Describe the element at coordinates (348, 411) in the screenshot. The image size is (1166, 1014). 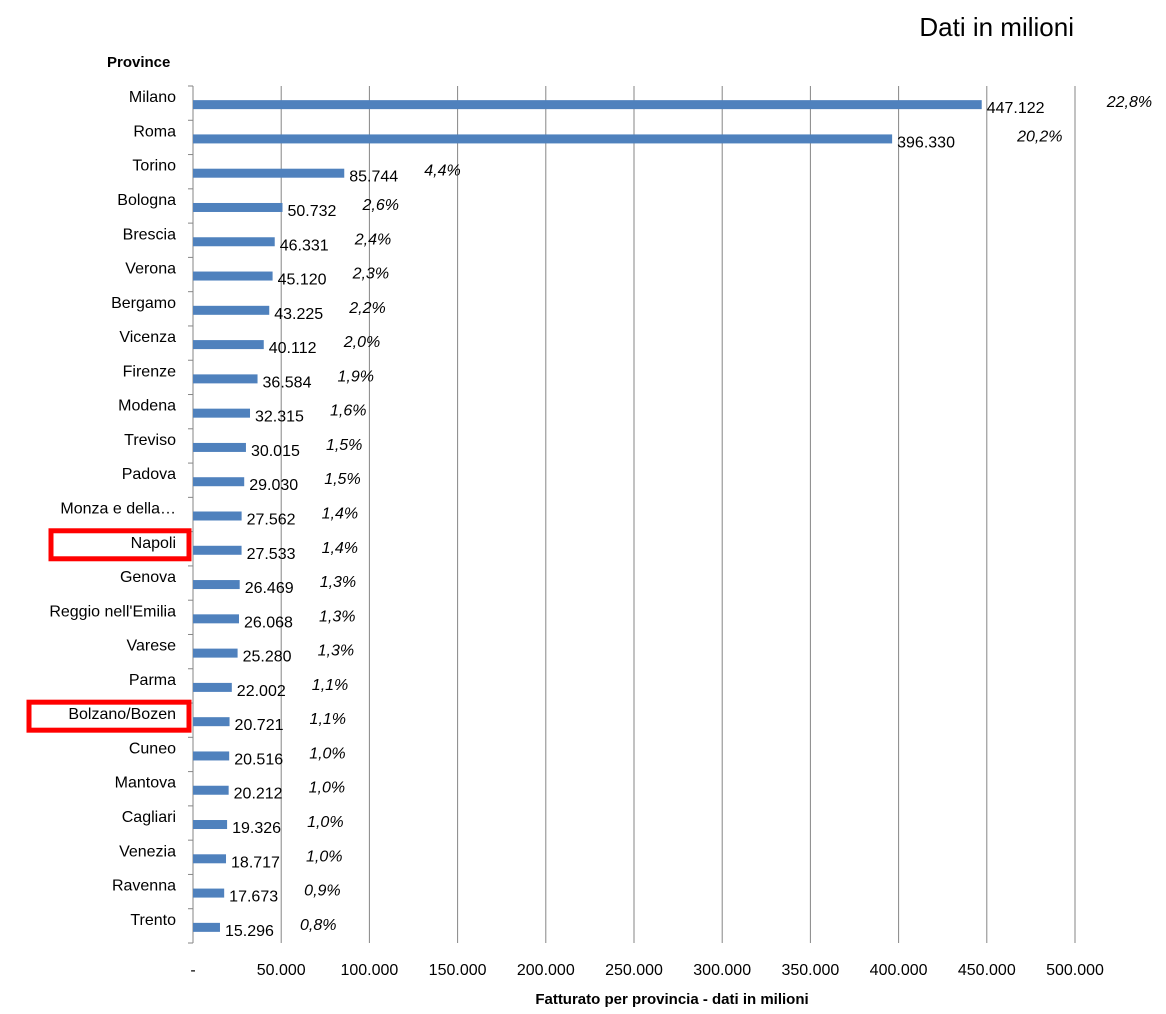
I see `percent-label: 1,6%` at that location.